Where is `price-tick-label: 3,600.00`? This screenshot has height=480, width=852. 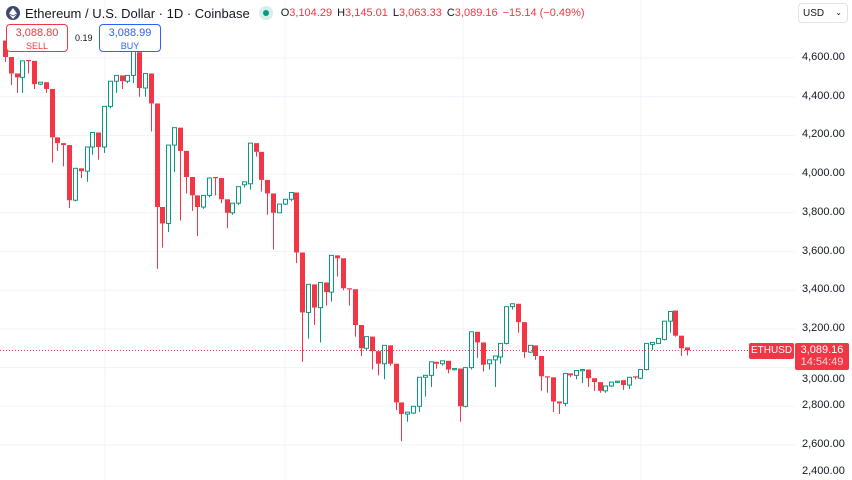
price-tick-label: 3,600.00 is located at coordinates (823, 250).